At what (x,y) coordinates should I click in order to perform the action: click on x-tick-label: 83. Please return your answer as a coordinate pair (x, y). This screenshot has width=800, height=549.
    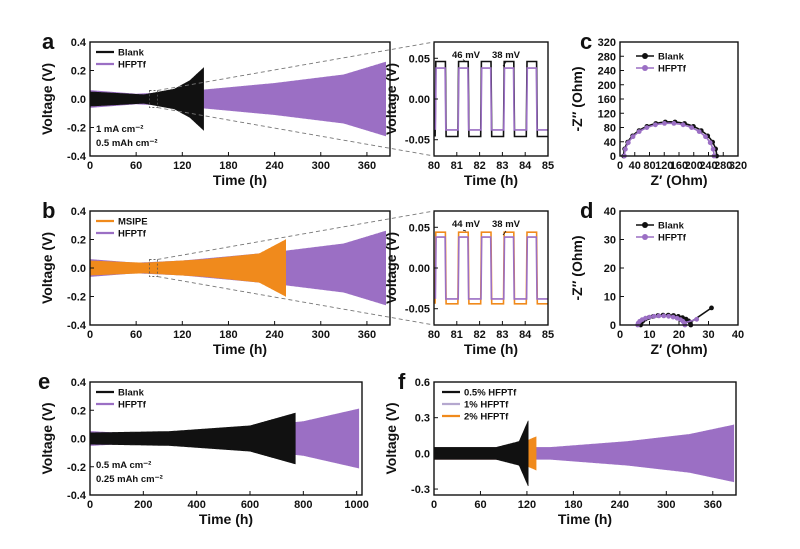
    Looking at the image, I should click on (502, 335).